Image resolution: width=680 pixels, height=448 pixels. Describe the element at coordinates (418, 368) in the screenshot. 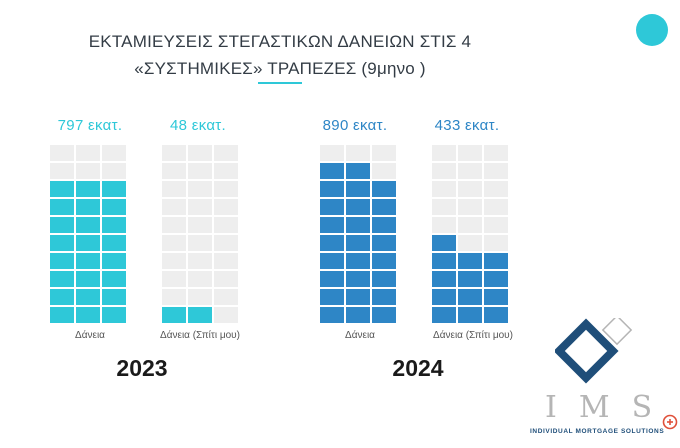

I see `year-label-2024: 2024` at that location.